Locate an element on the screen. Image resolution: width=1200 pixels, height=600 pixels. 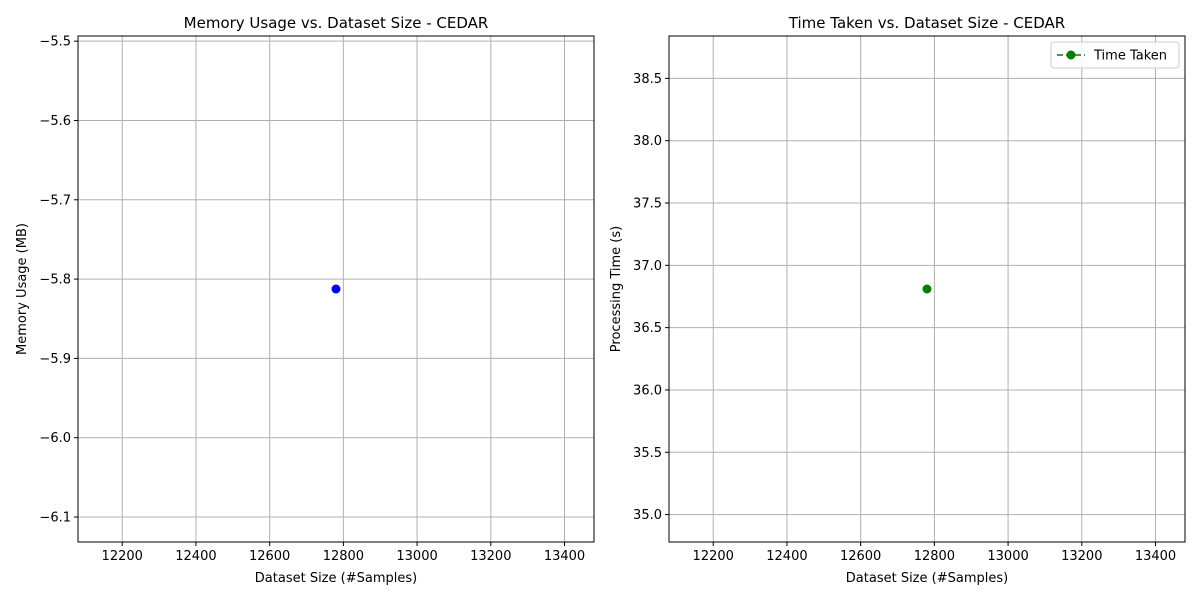
y-tick-label: −6.0 is located at coordinates (55, 438).